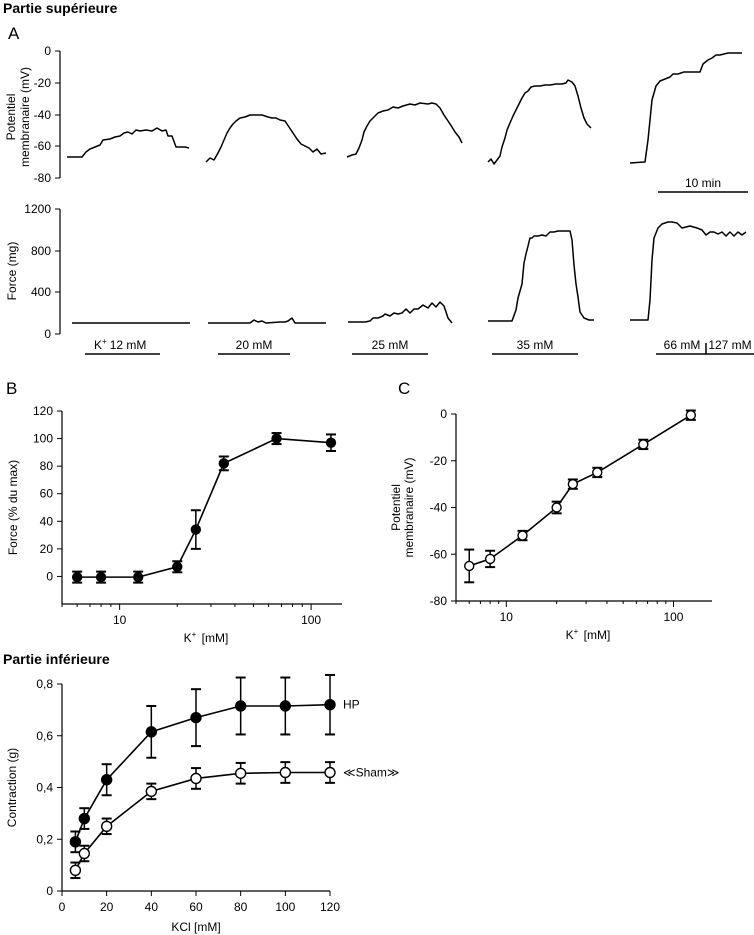 This screenshot has width=754, height=935. What do you see at coordinates (688, 271) in the screenshot?
I see `force-trace-66-127mm` at bounding box center [688, 271].